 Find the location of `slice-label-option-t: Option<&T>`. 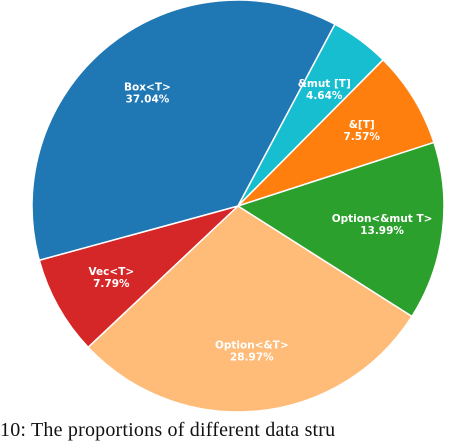

slice-label-option-t: Option<&T> is located at coordinates (252, 346).